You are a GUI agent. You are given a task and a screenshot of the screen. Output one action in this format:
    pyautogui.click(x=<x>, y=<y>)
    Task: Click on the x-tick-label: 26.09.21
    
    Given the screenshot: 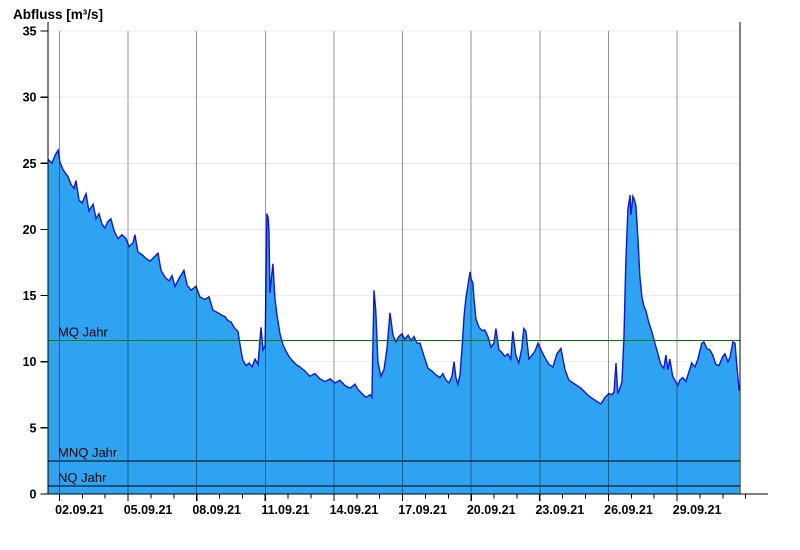 What is the action you would take?
    pyautogui.click(x=628, y=510)
    